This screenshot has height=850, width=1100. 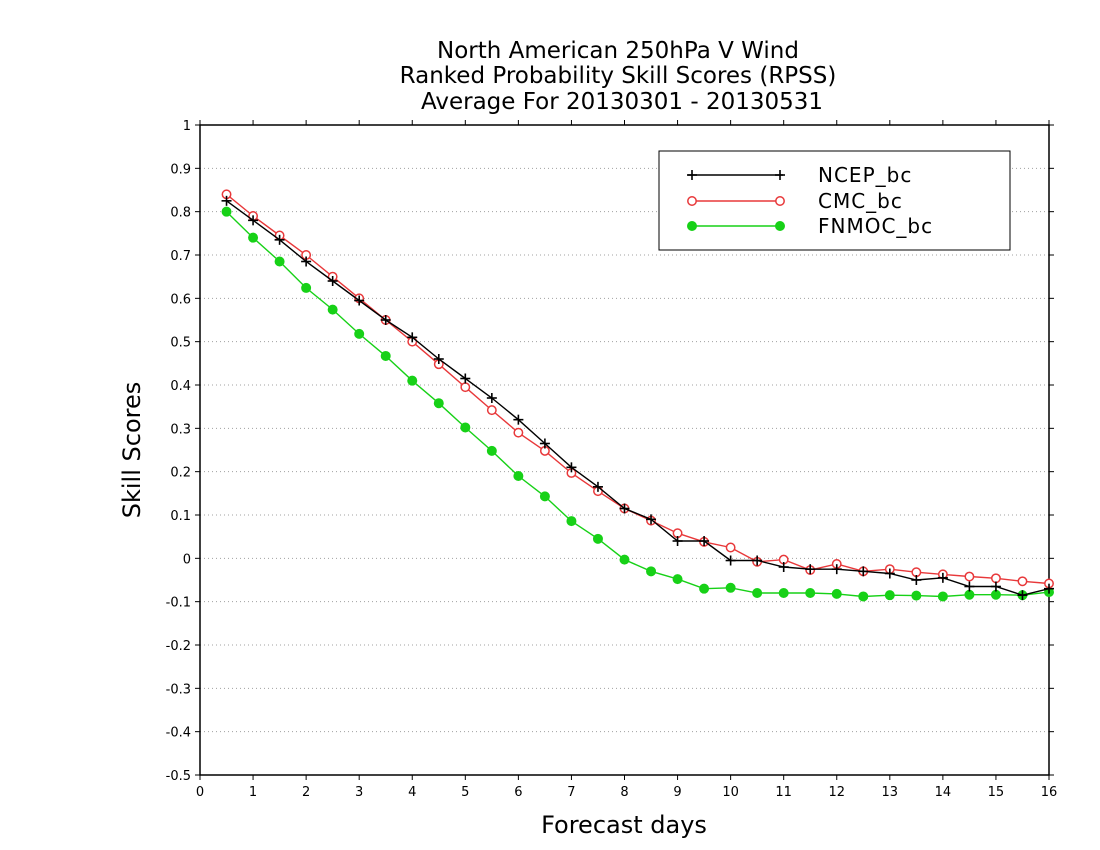 What do you see at coordinates (996, 792) in the screenshot?
I see `x-tick-label: 15` at bounding box center [996, 792].